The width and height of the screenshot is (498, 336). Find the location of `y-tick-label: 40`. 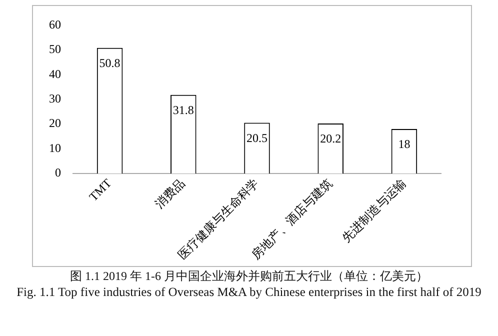

y-tick-label: 40 is located at coordinates (55, 73).